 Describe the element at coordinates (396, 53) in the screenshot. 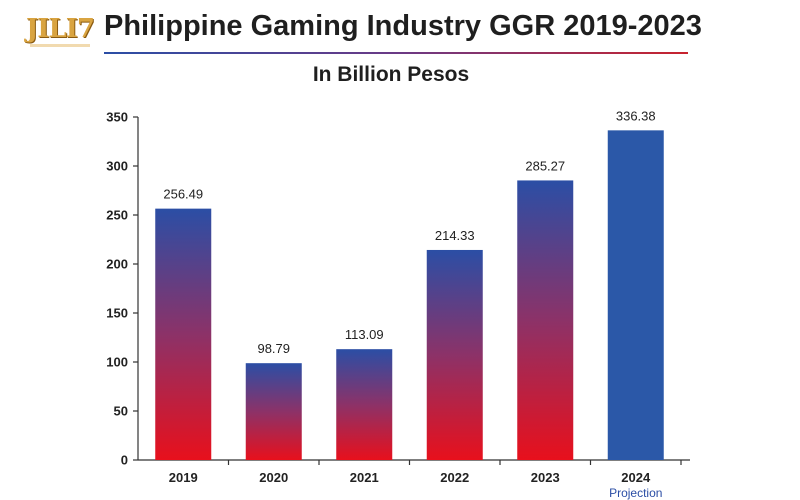

I see `title-divider` at that location.